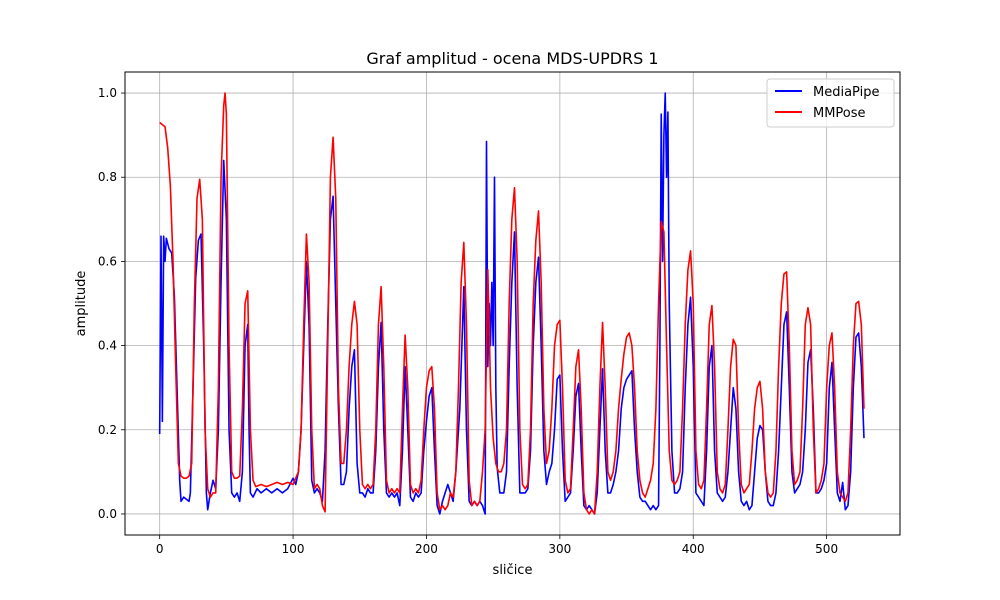 The width and height of the screenshot is (1000, 600). I want to click on x-axis-title: sličice, so click(513, 570).